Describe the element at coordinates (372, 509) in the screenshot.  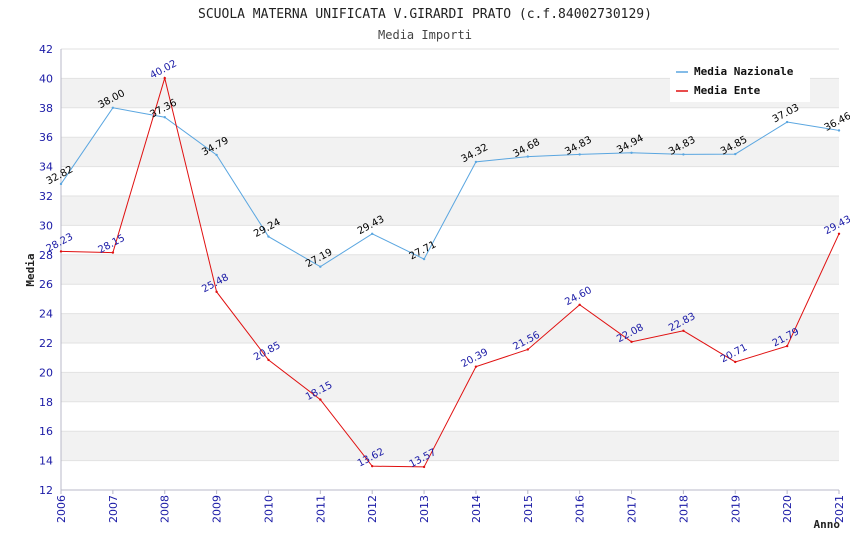
I see `x-tick-label: 2012` at that location.